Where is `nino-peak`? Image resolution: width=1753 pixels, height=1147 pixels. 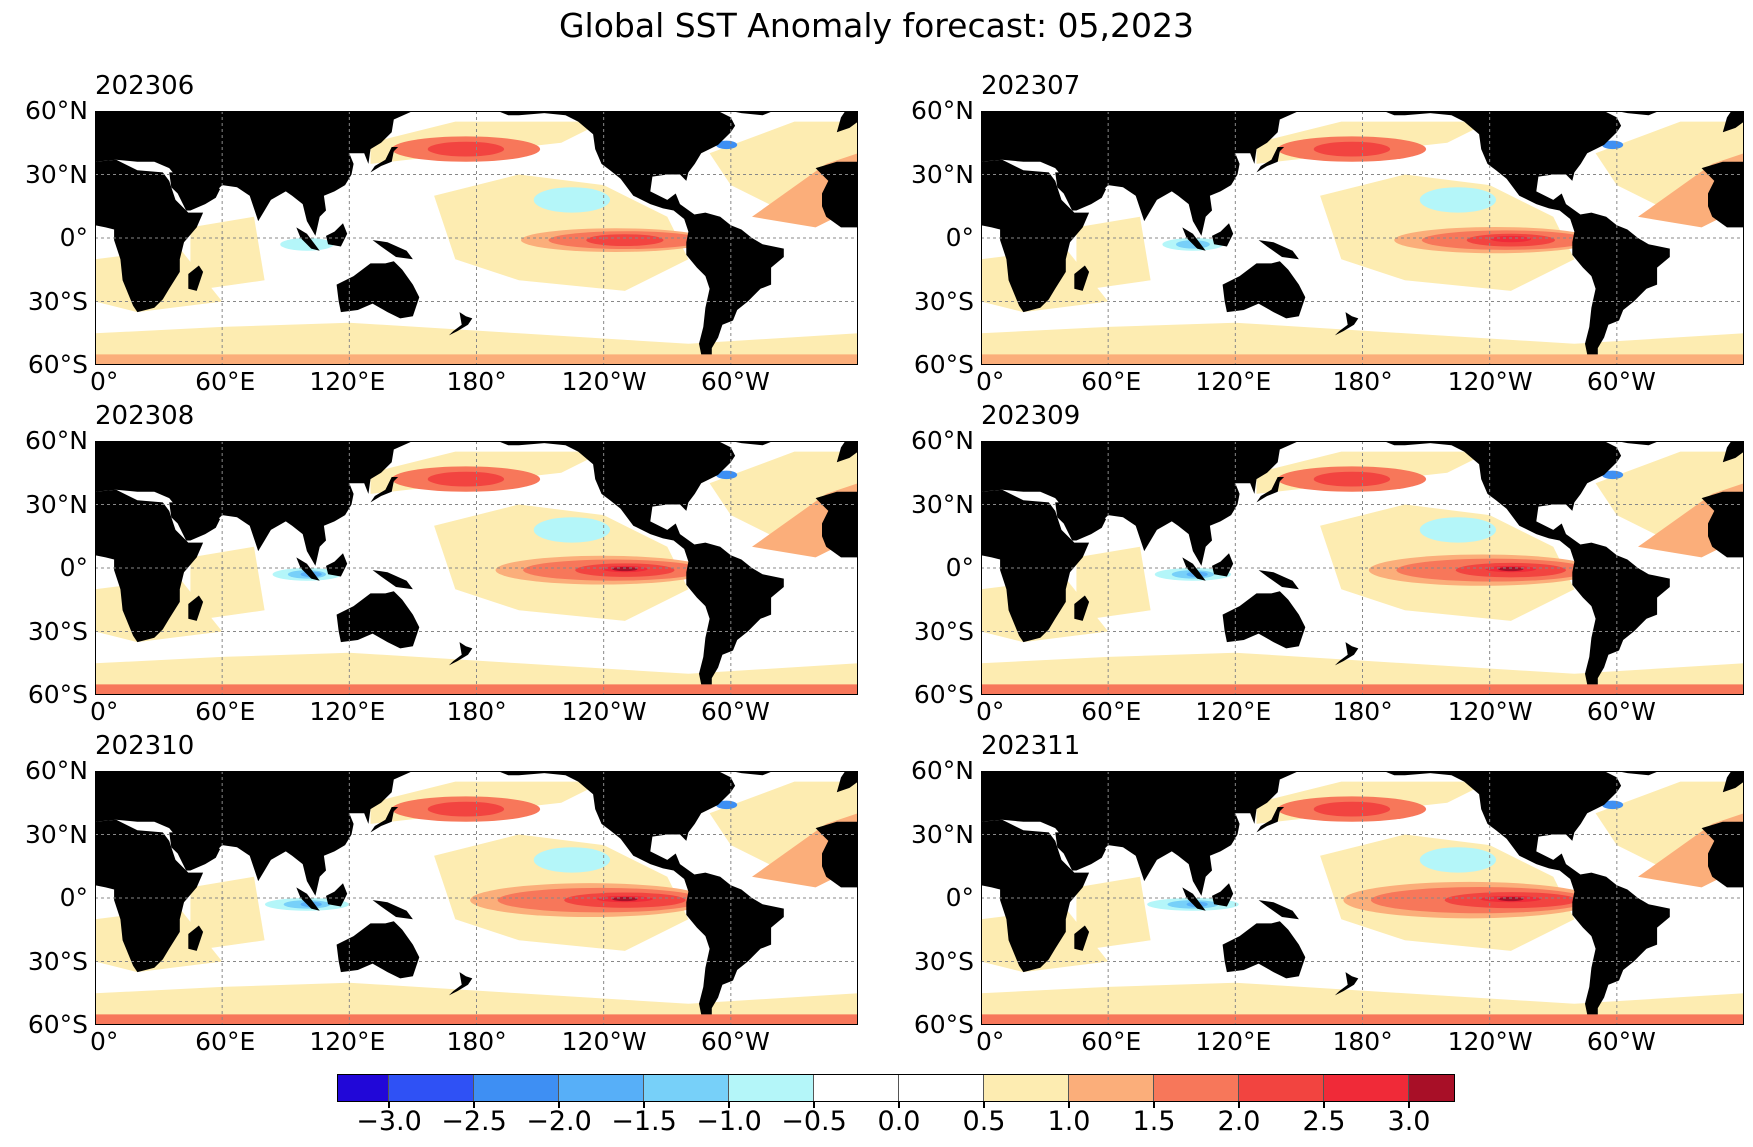 nino-peak is located at coordinates (1511, 239).